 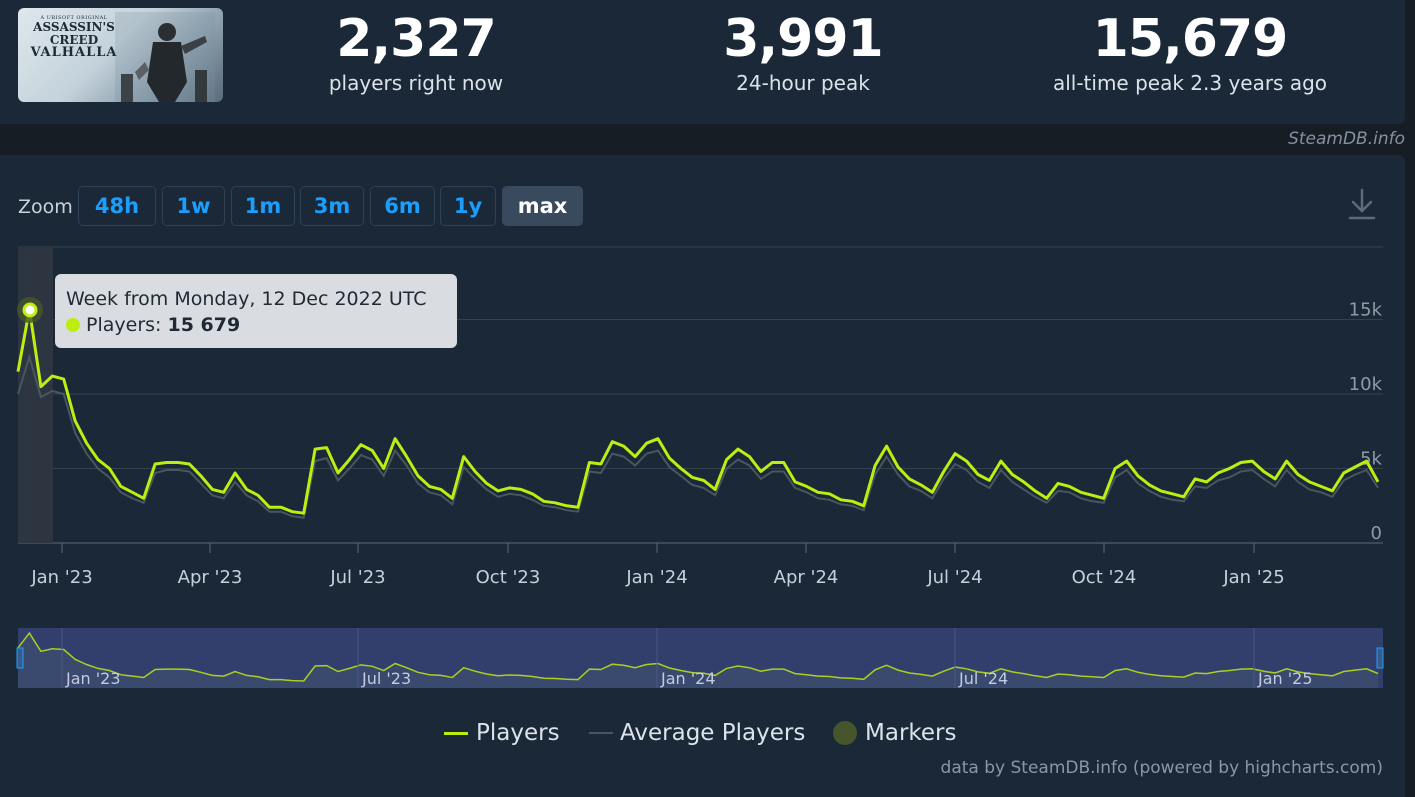 I want to click on legend-average-swatch, so click(x=601, y=733).